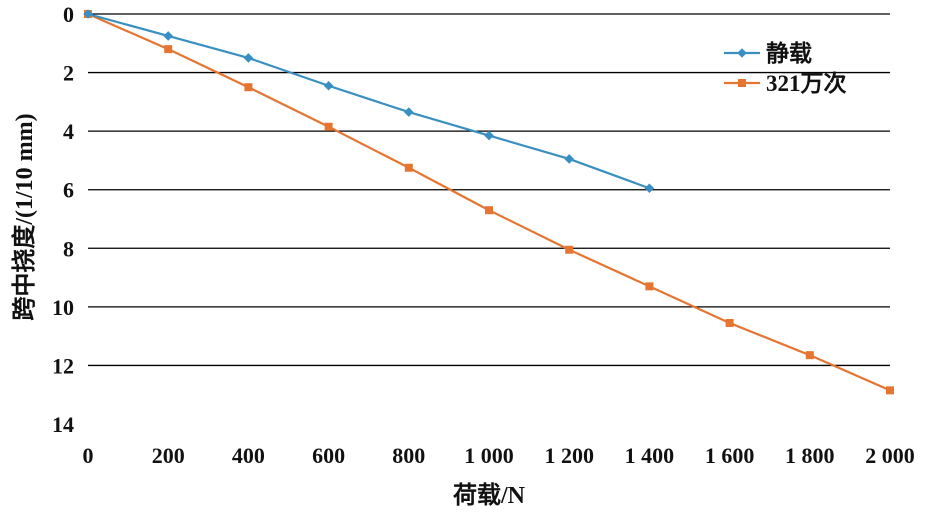  What do you see at coordinates (408, 455) in the screenshot?
I see `x-tick-label-800: 800` at bounding box center [408, 455].